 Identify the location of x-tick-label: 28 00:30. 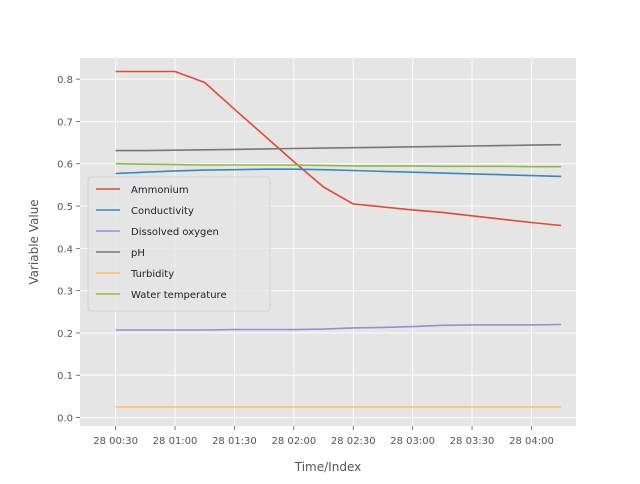
(115, 441).